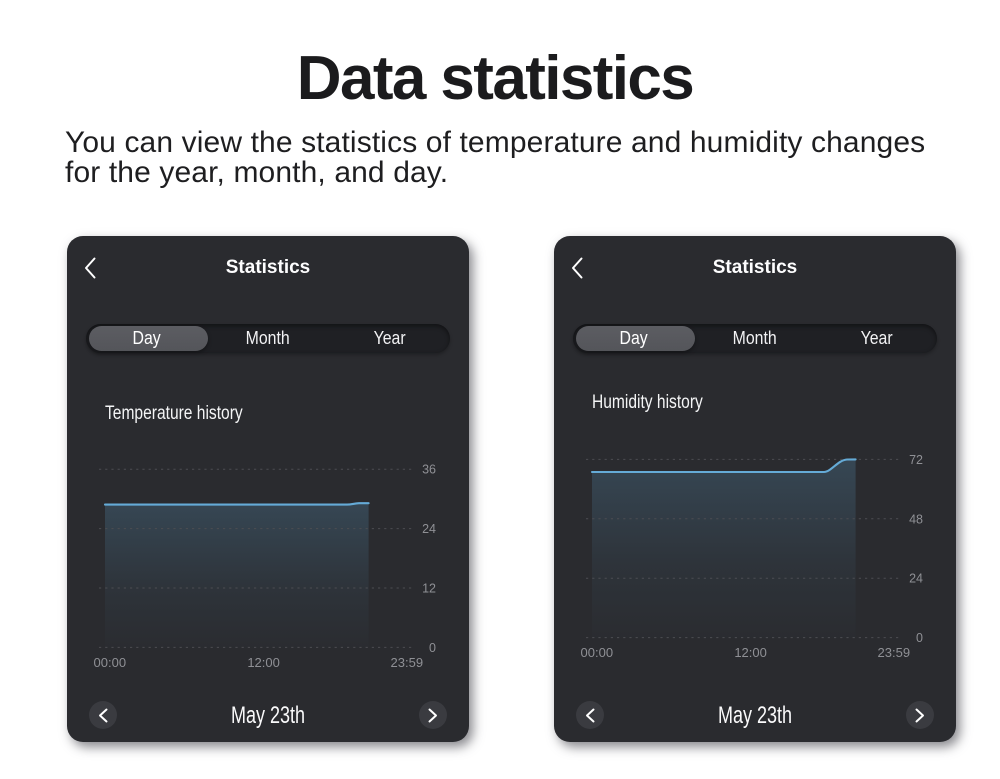 The height and width of the screenshot is (779, 1000). Describe the element at coordinates (429, 589) in the screenshot. I see `svg-text: 12` at that location.